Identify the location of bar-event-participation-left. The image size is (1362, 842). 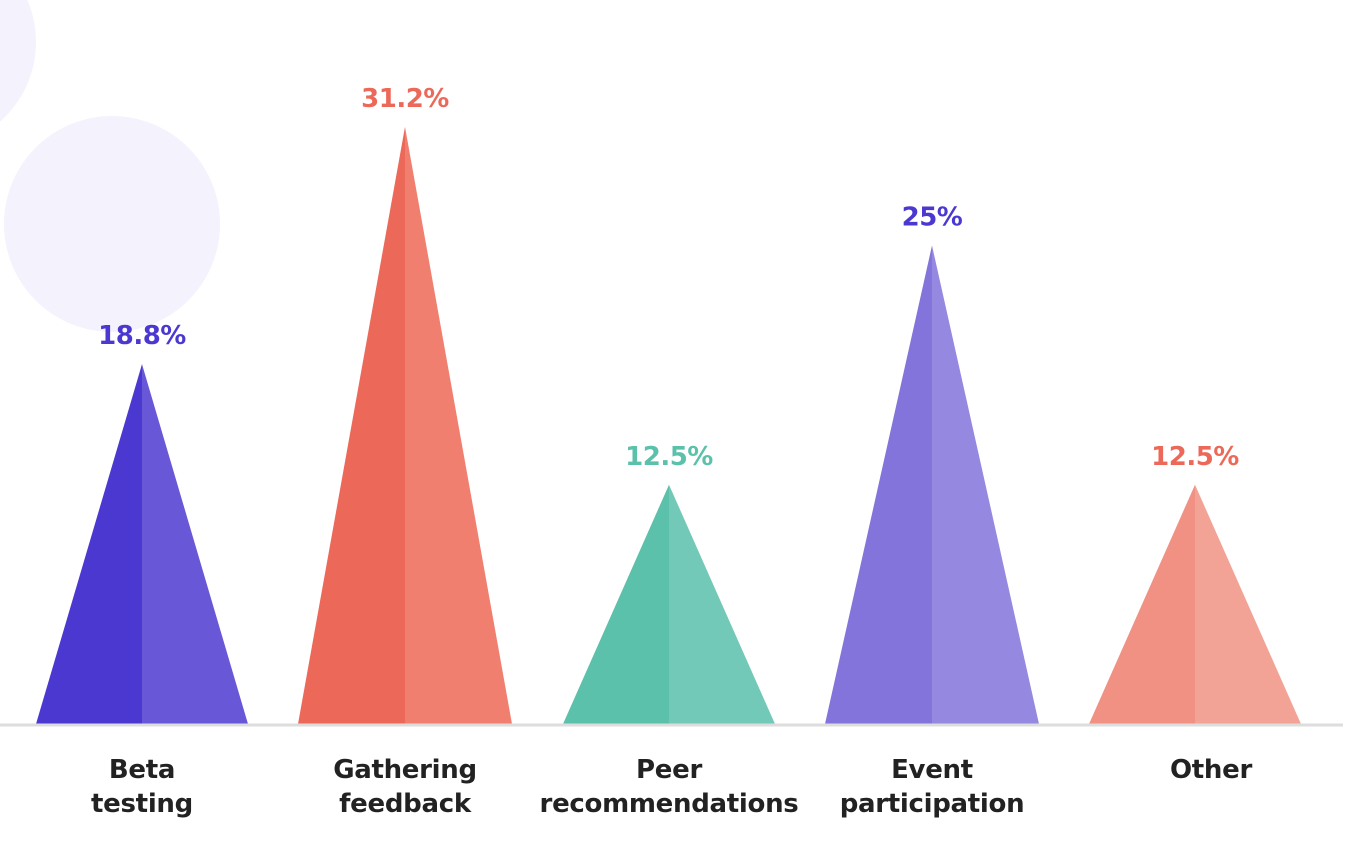
(878, 484).